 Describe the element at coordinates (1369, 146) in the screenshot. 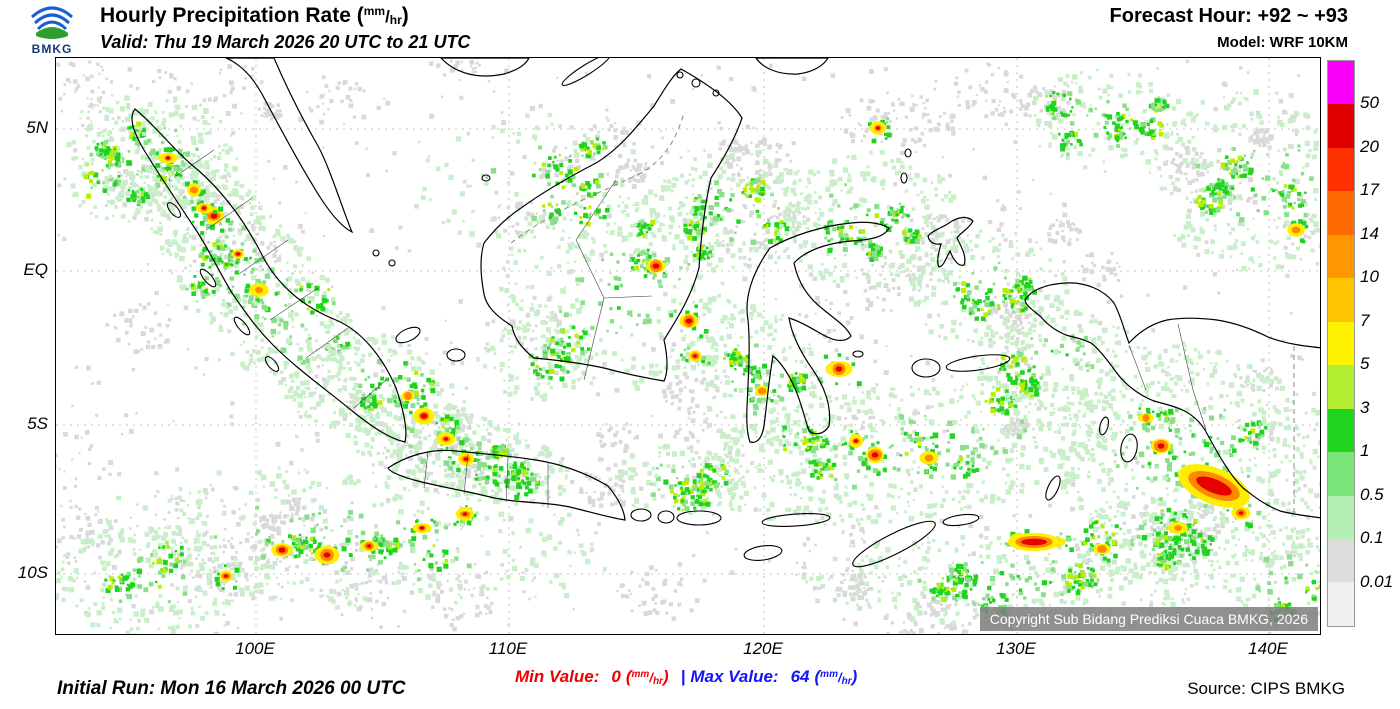

I see `legend-value: 20` at that location.